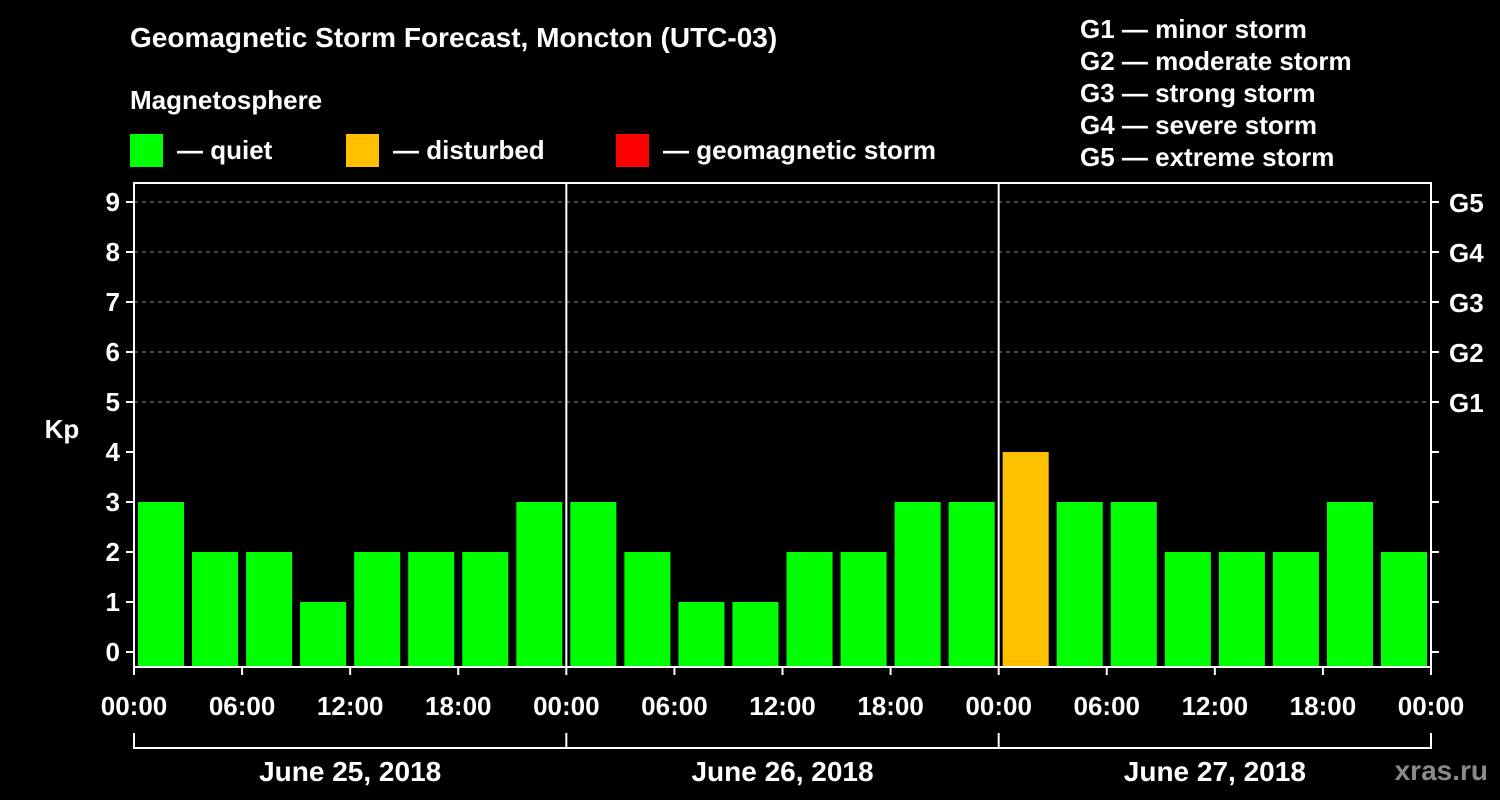 This screenshot has width=1500, height=800. What do you see at coordinates (1215, 771) in the screenshot?
I see `day-label-2: June 27, 2018` at bounding box center [1215, 771].